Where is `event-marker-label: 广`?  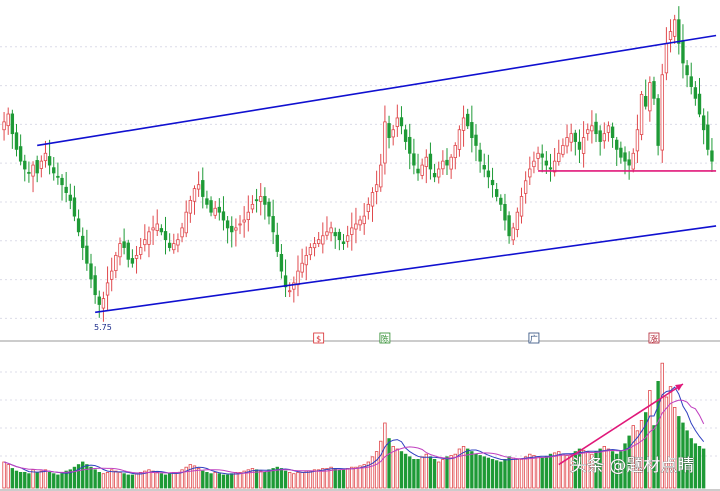
event-marker-label: 广 is located at coordinates (534, 339).